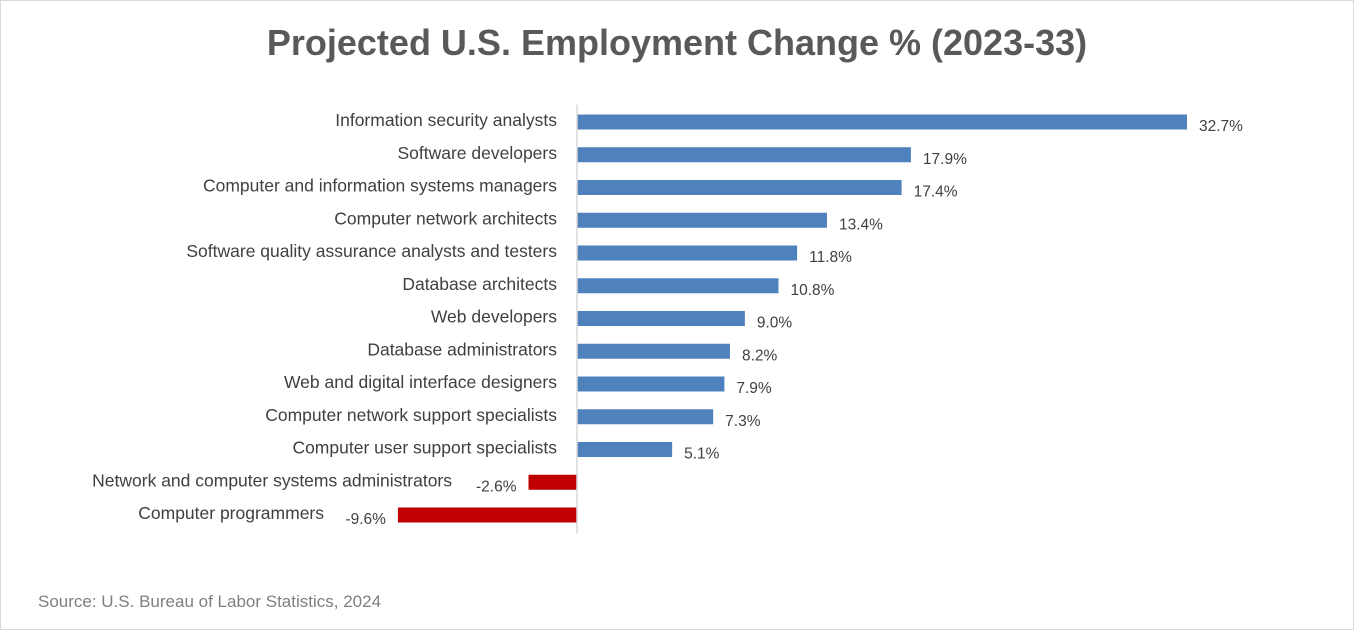 This screenshot has height=630, width=1354. I want to click on data-label: 32.7%, so click(1221, 126).